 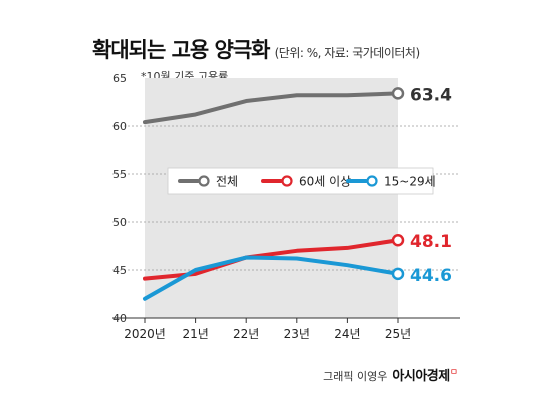 What do you see at coordinates (410, 182) in the screenshot?
I see `legend-label-2: 15~29세` at bounding box center [410, 182].